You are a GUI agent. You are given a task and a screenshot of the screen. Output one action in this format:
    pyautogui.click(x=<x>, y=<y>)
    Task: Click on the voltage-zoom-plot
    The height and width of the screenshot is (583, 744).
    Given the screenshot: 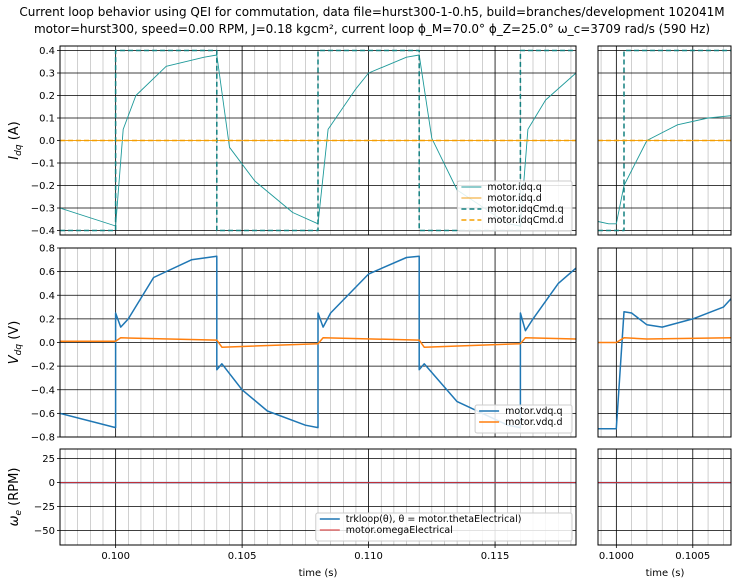 What is the action you would take?
    pyautogui.click(x=664, y=342)
    